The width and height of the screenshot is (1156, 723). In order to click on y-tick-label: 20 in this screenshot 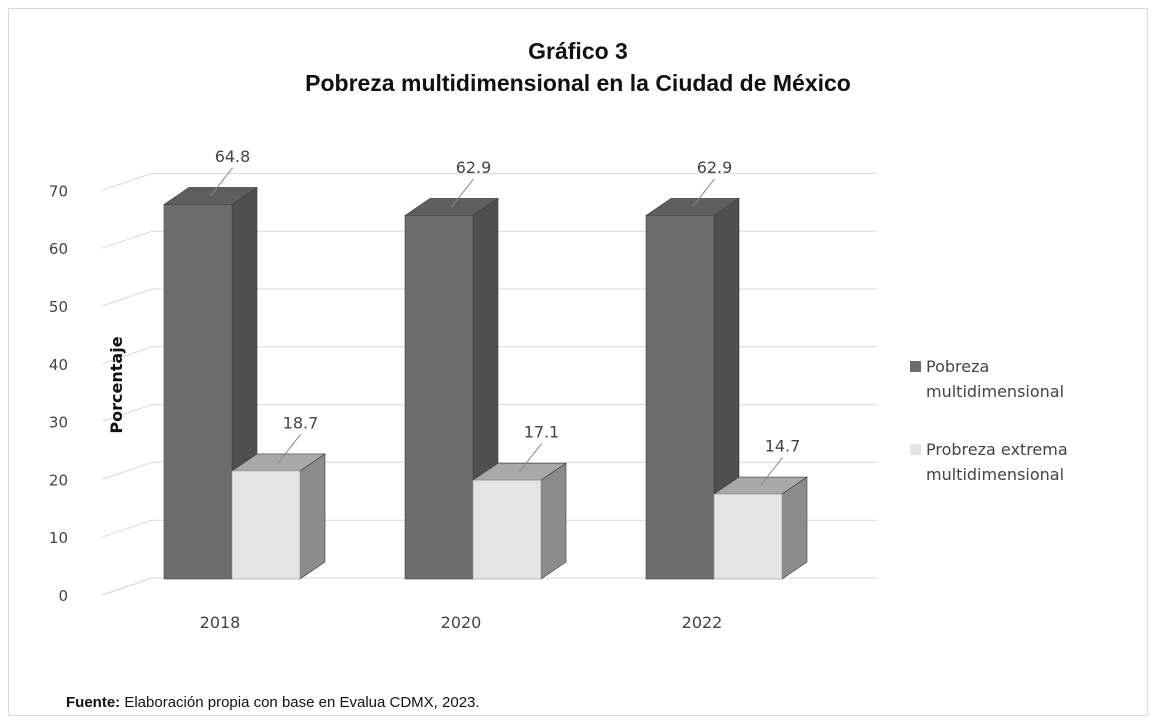, I will do `click(58, 480)`.